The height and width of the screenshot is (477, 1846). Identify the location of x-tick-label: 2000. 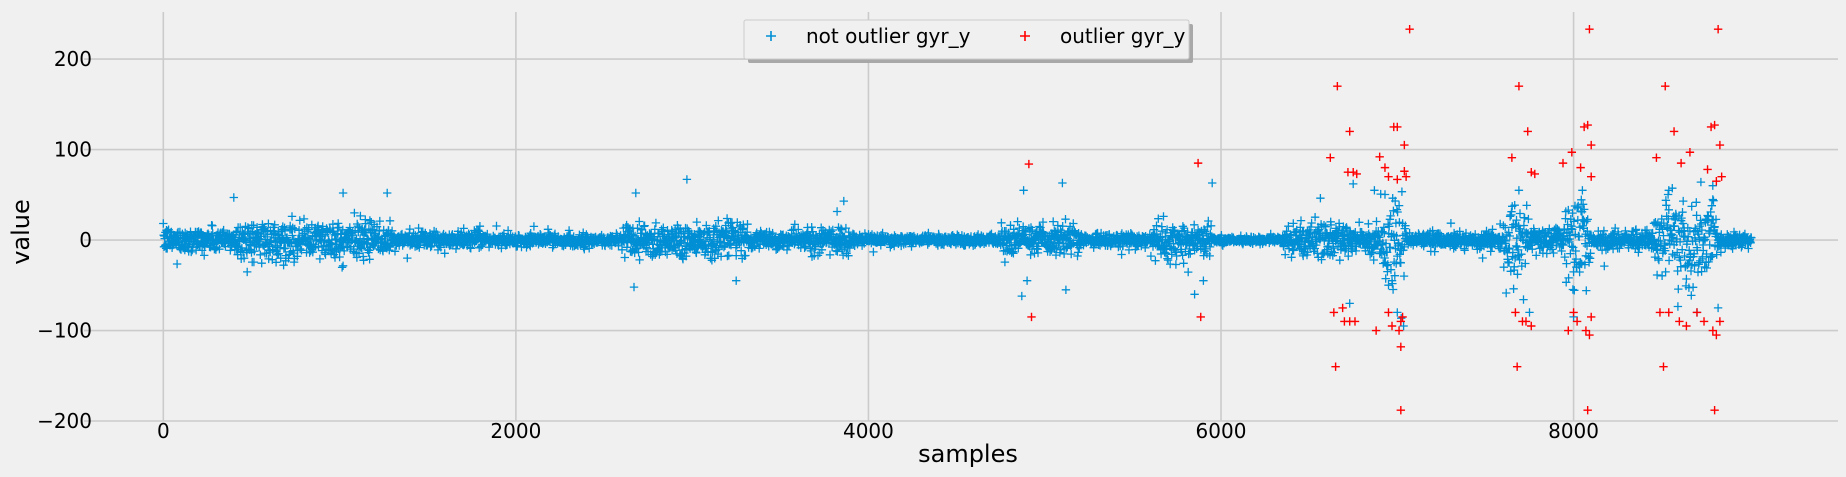
(515, 431).